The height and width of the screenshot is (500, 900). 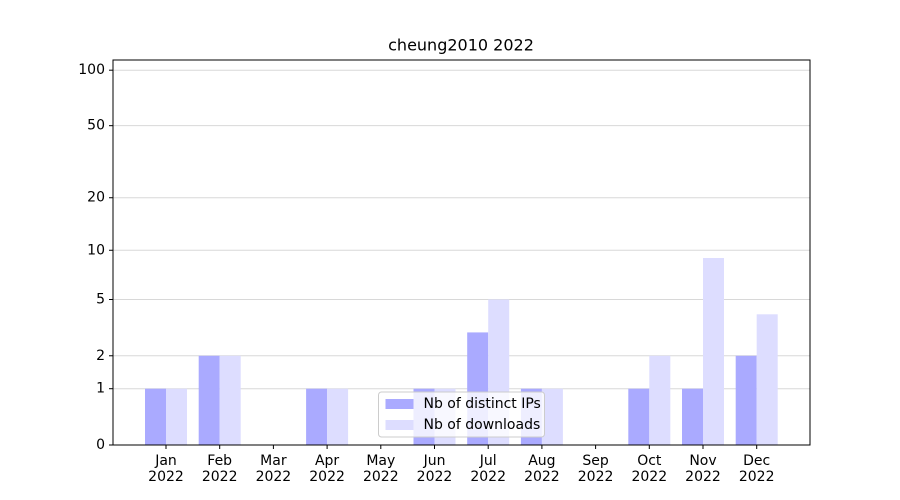 I want to click on y-tick-label: 10, so click(x=96, y=250).